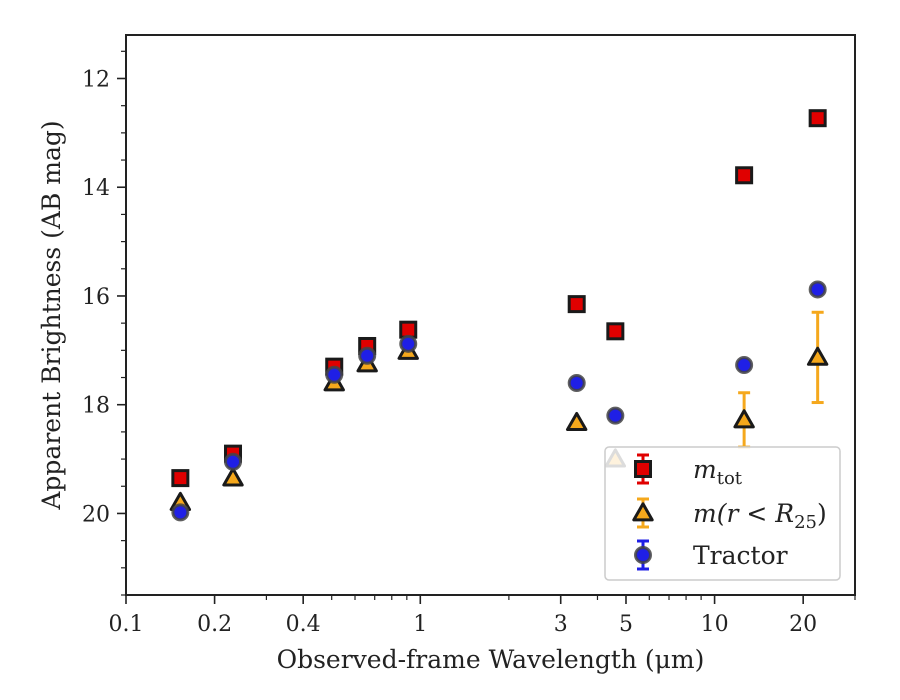 This screenshot has height=700, width=900. Describe the element at coordinates (96, 406) in the screenshot. I see `y-tick-label: 18` at that location.